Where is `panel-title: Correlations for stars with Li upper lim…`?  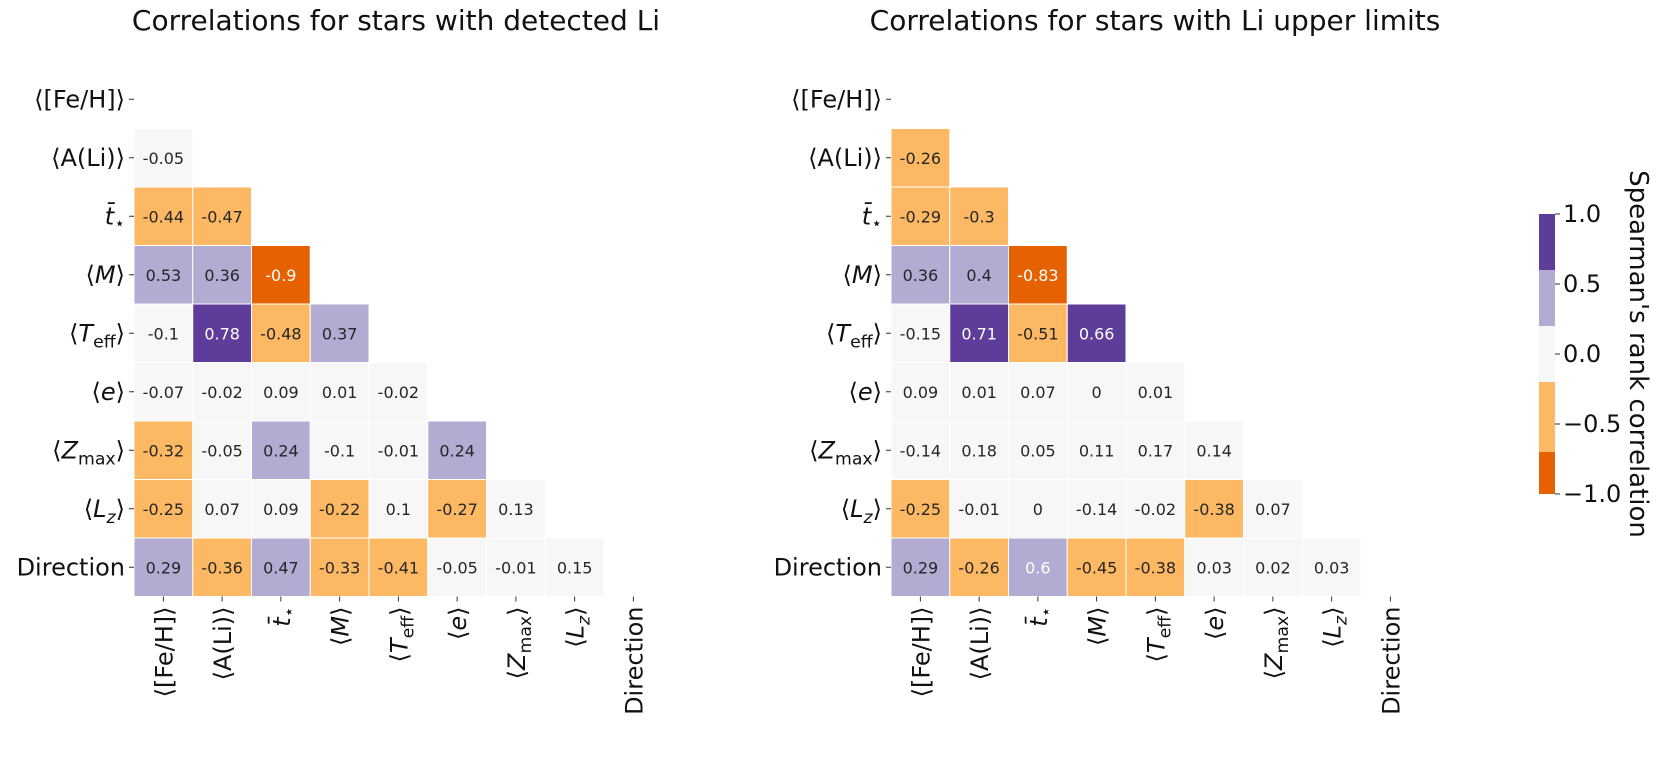
panel-title: Correlations for stars with Li upper lim… is located at coordinates (1155, 20).